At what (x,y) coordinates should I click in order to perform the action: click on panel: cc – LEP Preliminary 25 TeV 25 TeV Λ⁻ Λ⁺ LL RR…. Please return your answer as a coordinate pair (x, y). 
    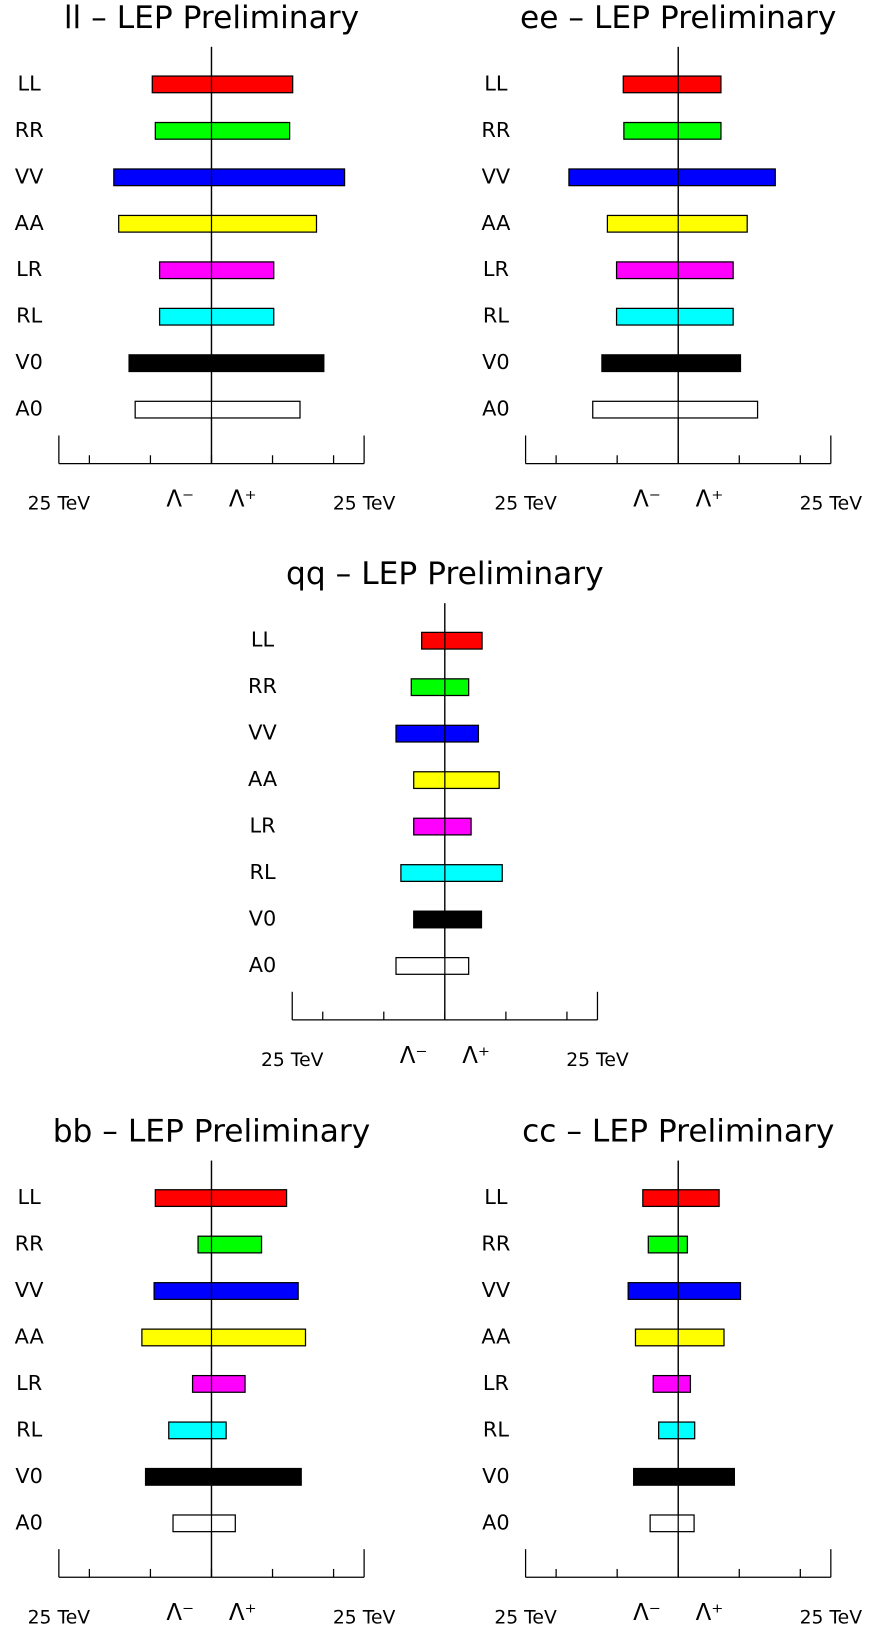
    Looking at the image, I should click on (671, 1370).